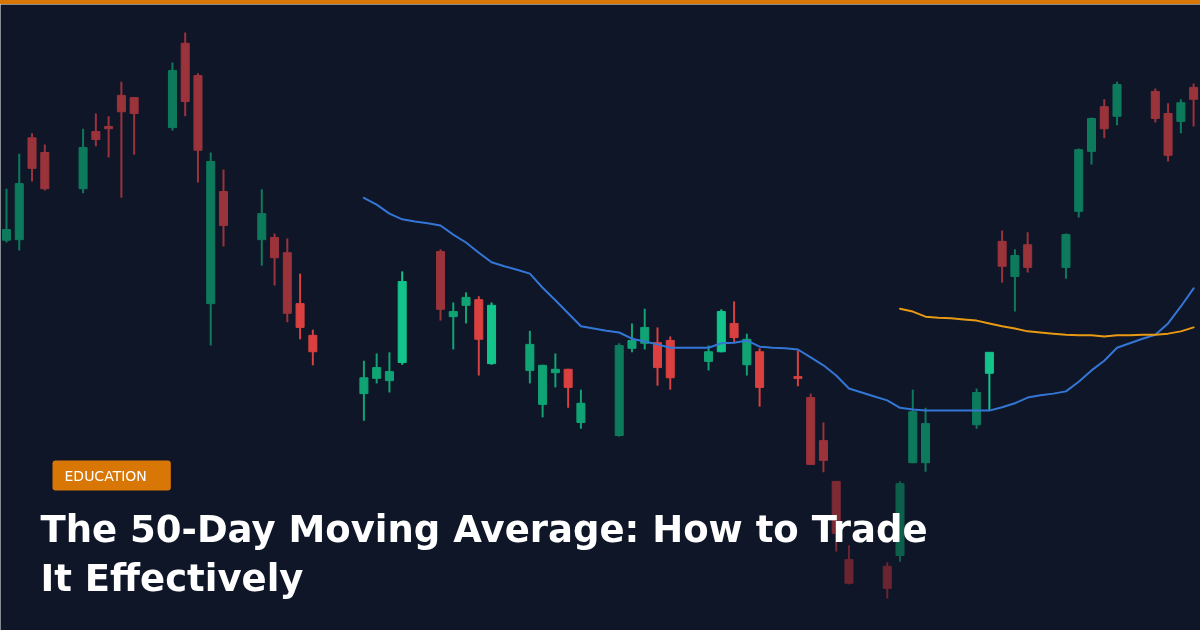  I want to click on text: The 50-Day Moving Average: How to Trade It Effectively, so click(484, 553).